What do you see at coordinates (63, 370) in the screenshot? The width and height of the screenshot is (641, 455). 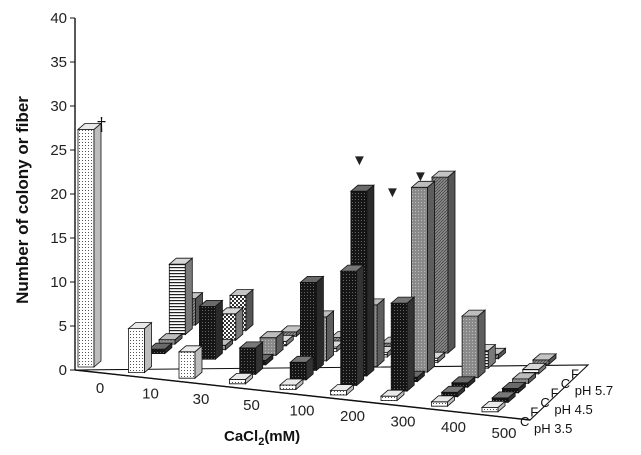 I see `y-tick-label: 0` at bounding box center [63, 370].